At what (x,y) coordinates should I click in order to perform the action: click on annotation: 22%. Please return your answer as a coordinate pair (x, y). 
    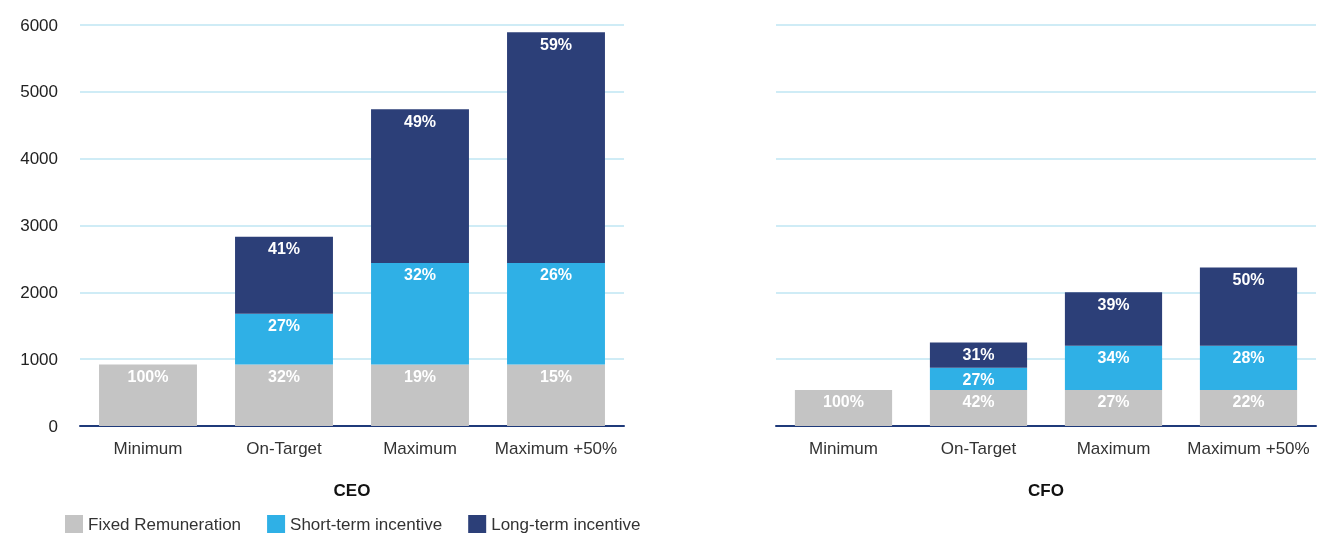
    Looking at the image, I should click on (1248, 402).